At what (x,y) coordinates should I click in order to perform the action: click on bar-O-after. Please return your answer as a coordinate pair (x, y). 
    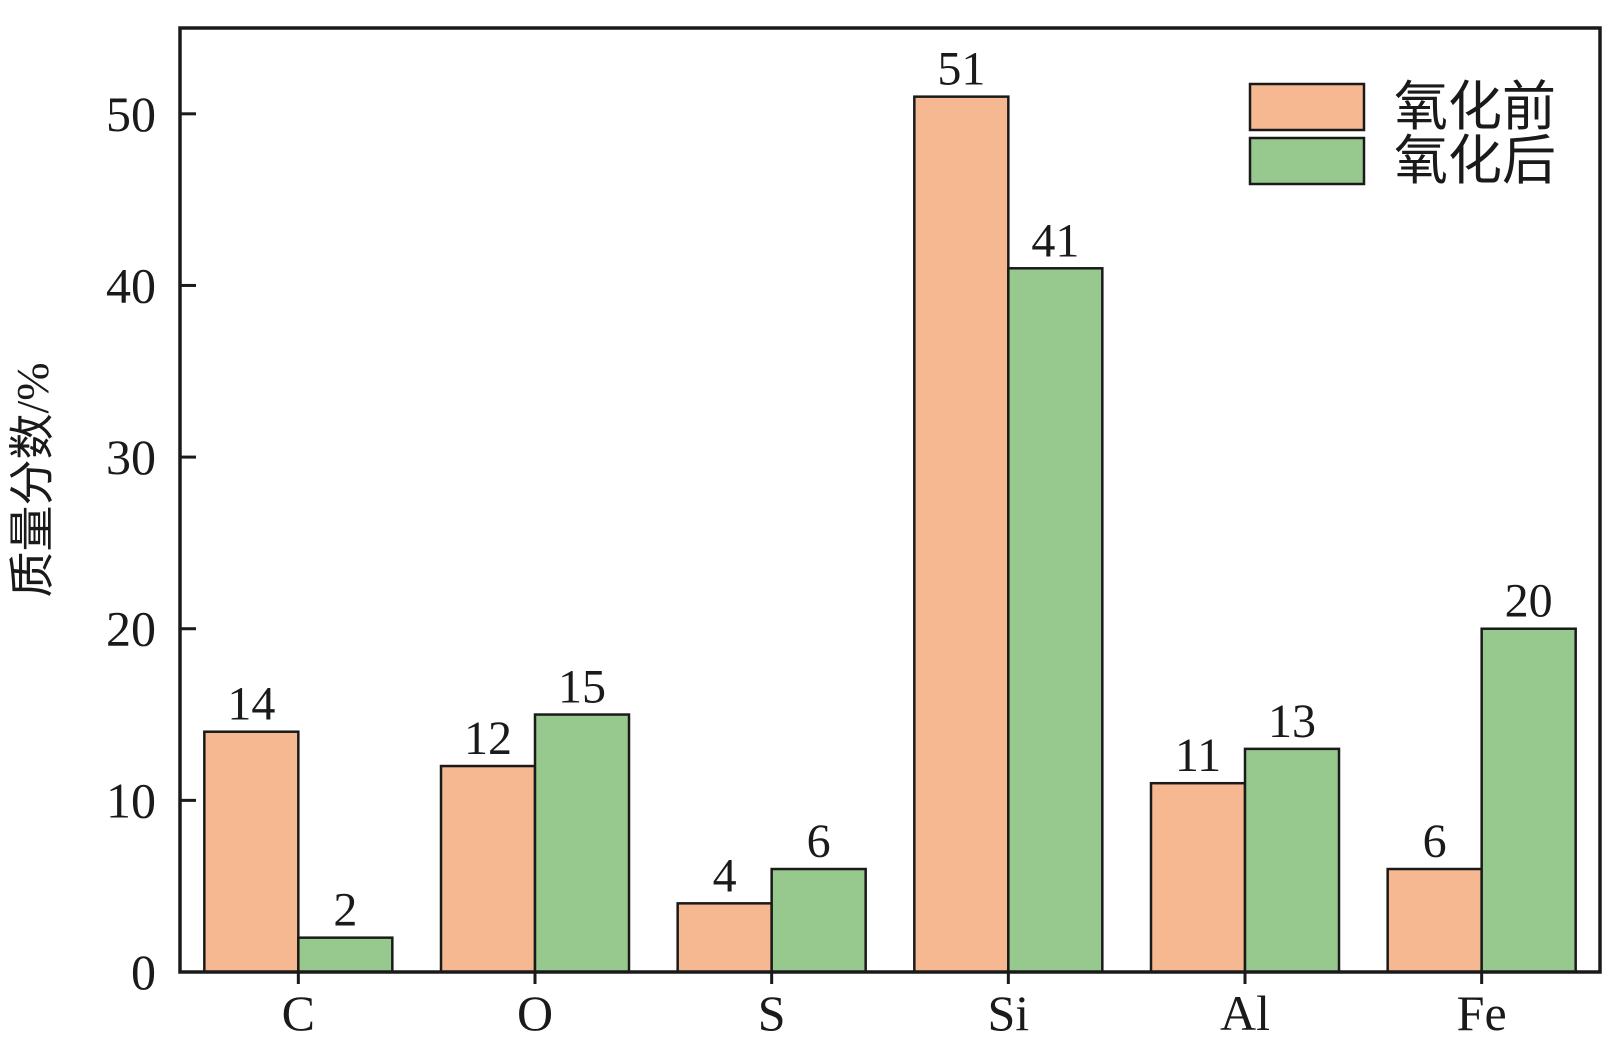
    Looking at the image, I should click on (582, 843).